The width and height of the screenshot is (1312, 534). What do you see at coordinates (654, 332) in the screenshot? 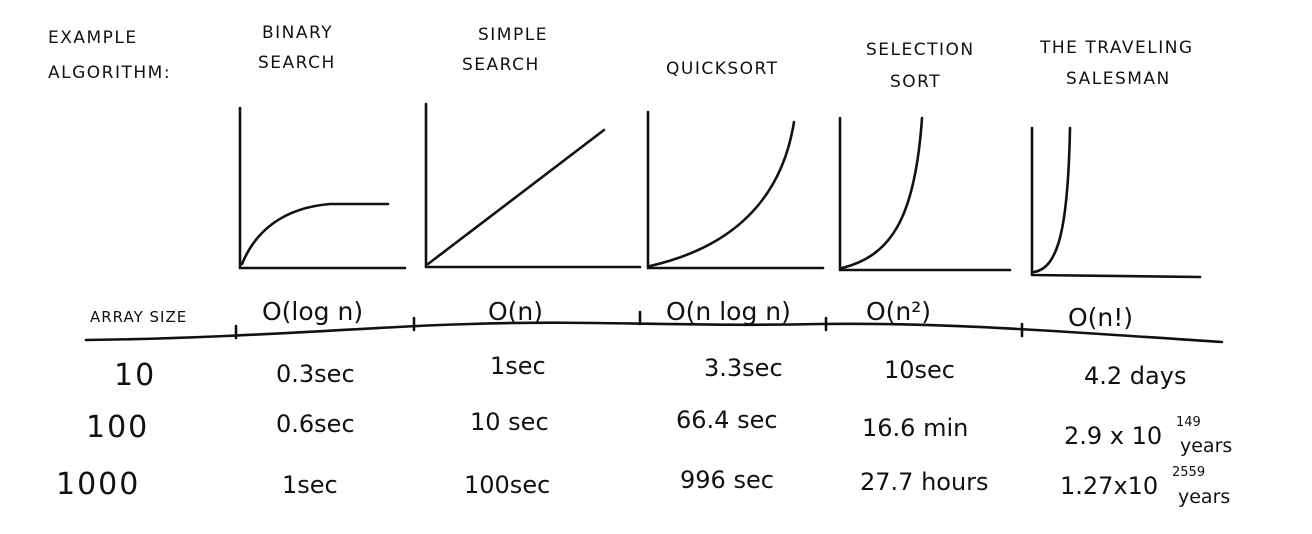
I see `separator-line` at bounding box center [654, 332].